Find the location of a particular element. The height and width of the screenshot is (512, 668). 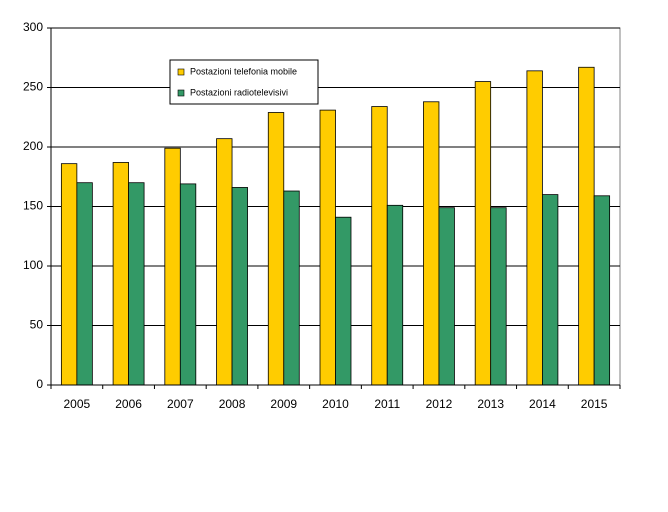

y-tick-label: 0 is located at coordinates (39, 384).